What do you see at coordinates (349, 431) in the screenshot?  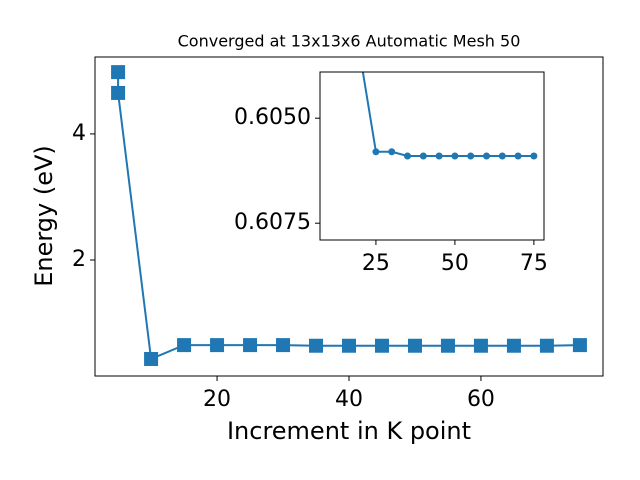 I see `x-axis-label: Increment in K point` at bounding box center [349, 431].